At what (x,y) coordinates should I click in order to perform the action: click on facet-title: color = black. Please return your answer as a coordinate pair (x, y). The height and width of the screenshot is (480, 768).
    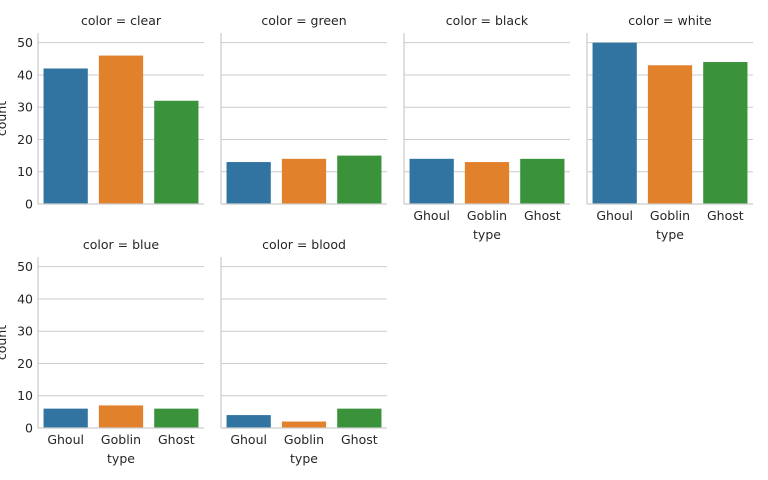
    Looking at the image, I should click on (487, 20).